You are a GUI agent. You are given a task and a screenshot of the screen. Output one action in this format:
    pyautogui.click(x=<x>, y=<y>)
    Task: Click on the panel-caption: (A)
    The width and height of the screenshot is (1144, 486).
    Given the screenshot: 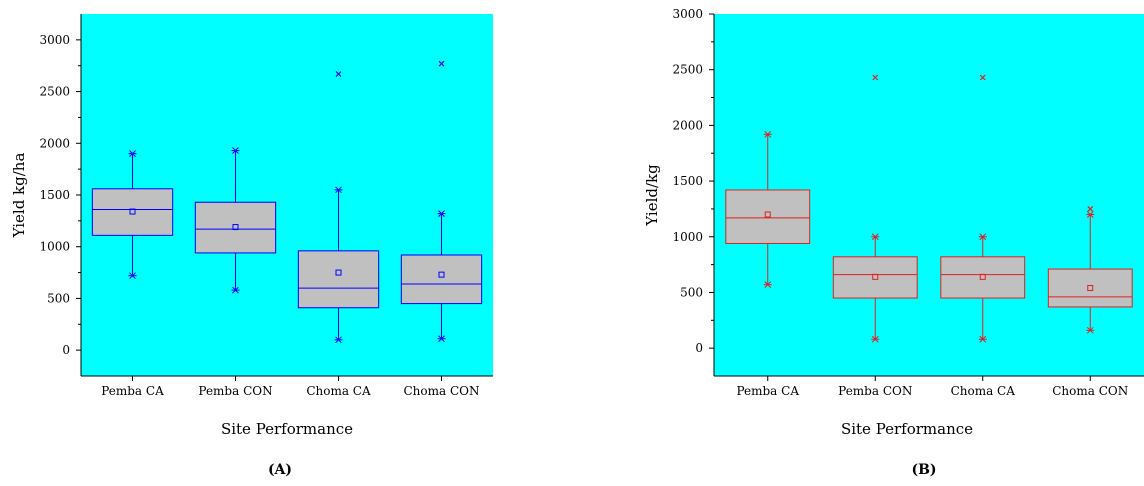 What is the action you would take?
    pyautogui.click(x=280, y=470)
    